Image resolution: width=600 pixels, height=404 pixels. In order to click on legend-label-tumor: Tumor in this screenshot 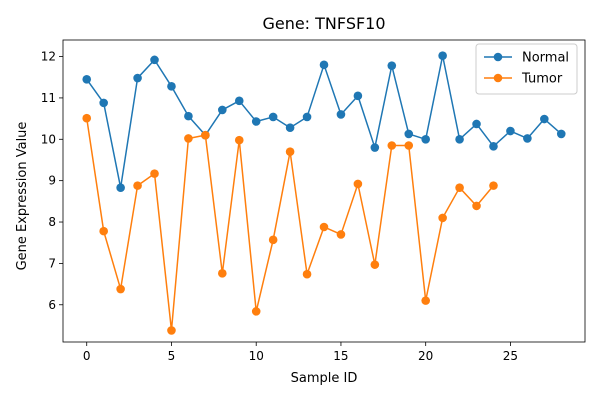, I will do `click(542, 79)`.